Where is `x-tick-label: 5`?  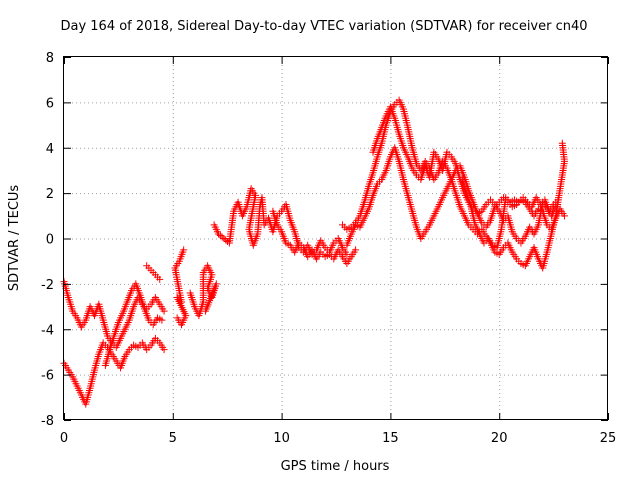 x-tick-label: 5 is located at coordinates (173, 438).